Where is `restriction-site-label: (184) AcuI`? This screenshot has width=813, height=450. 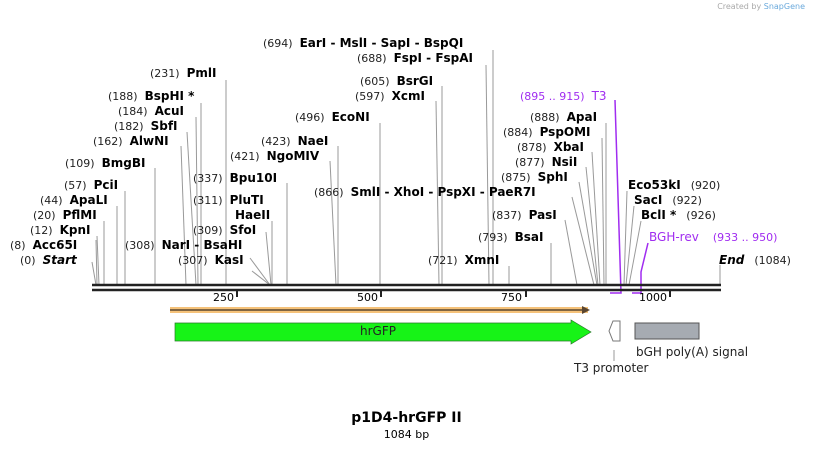 restriction-site-label: (184) AcuI is located at coordinates (151, 110).